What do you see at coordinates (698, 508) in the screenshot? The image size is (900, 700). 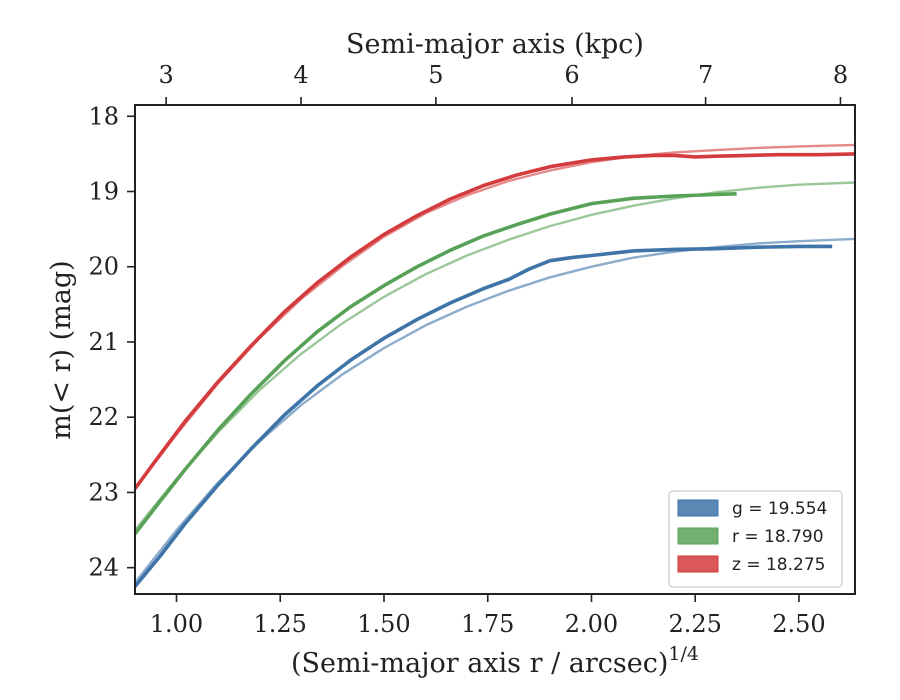 I see `legend-swatch-g` at bounding box center [698, 508].